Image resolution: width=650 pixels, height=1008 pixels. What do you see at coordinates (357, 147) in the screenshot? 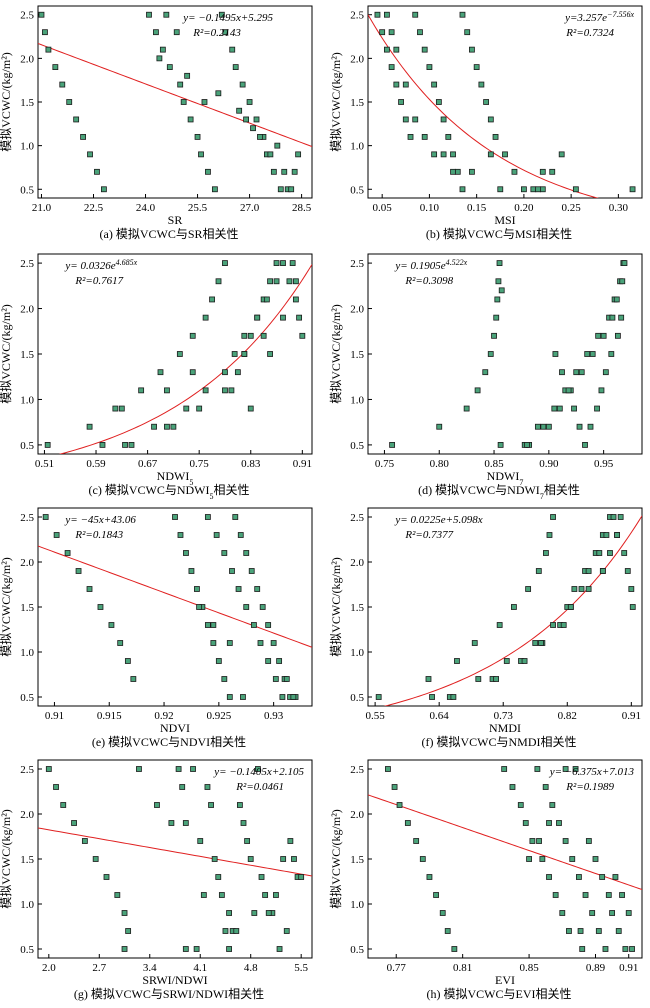
I see `y-tick-label: 1.0` at bounding box center [357, 147].